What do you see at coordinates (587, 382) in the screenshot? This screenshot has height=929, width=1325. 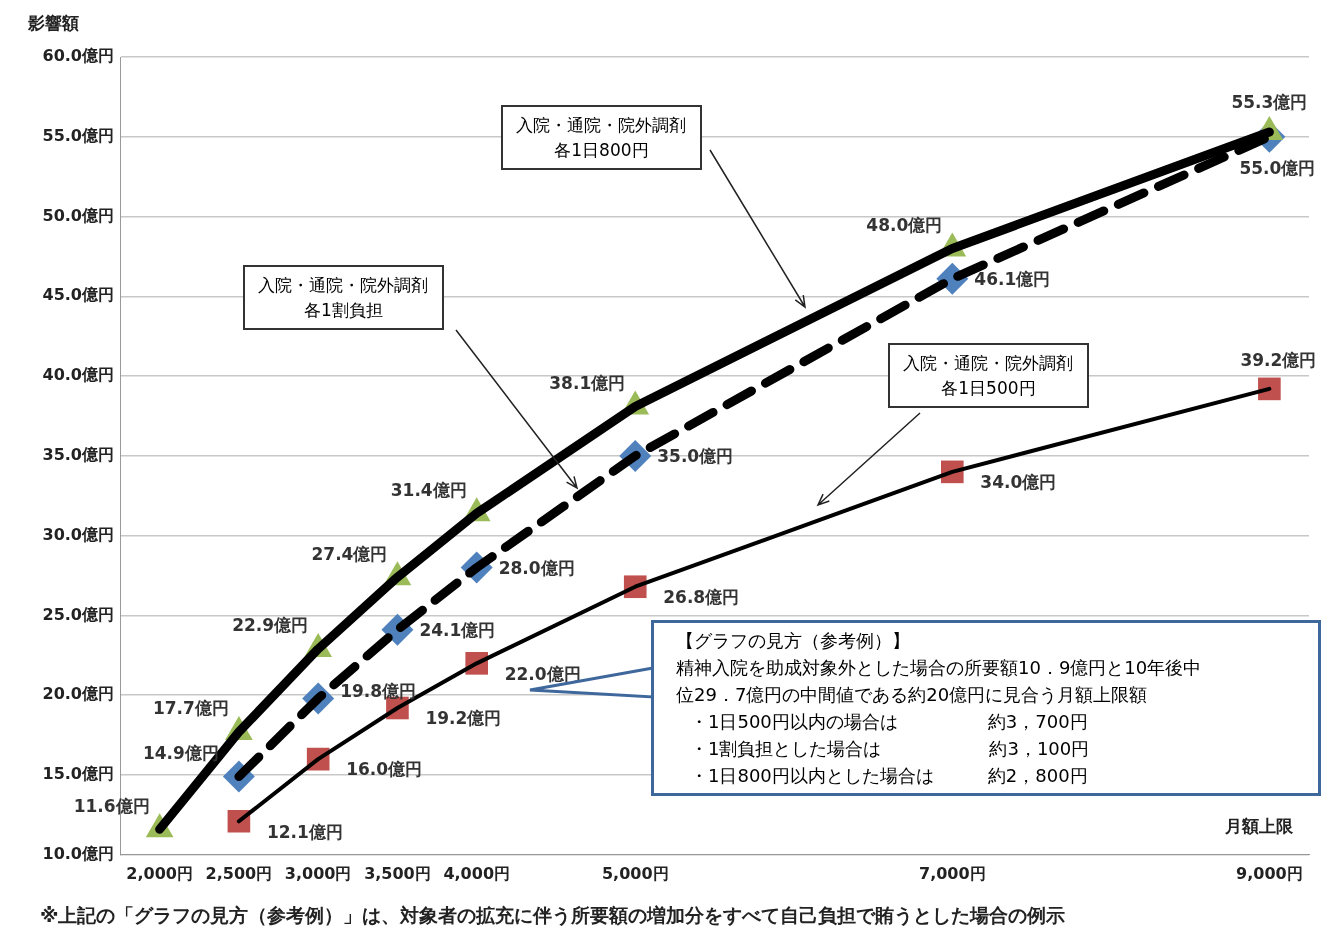 I see `data-label: 38.1億円` at bounding box center [587, 382].